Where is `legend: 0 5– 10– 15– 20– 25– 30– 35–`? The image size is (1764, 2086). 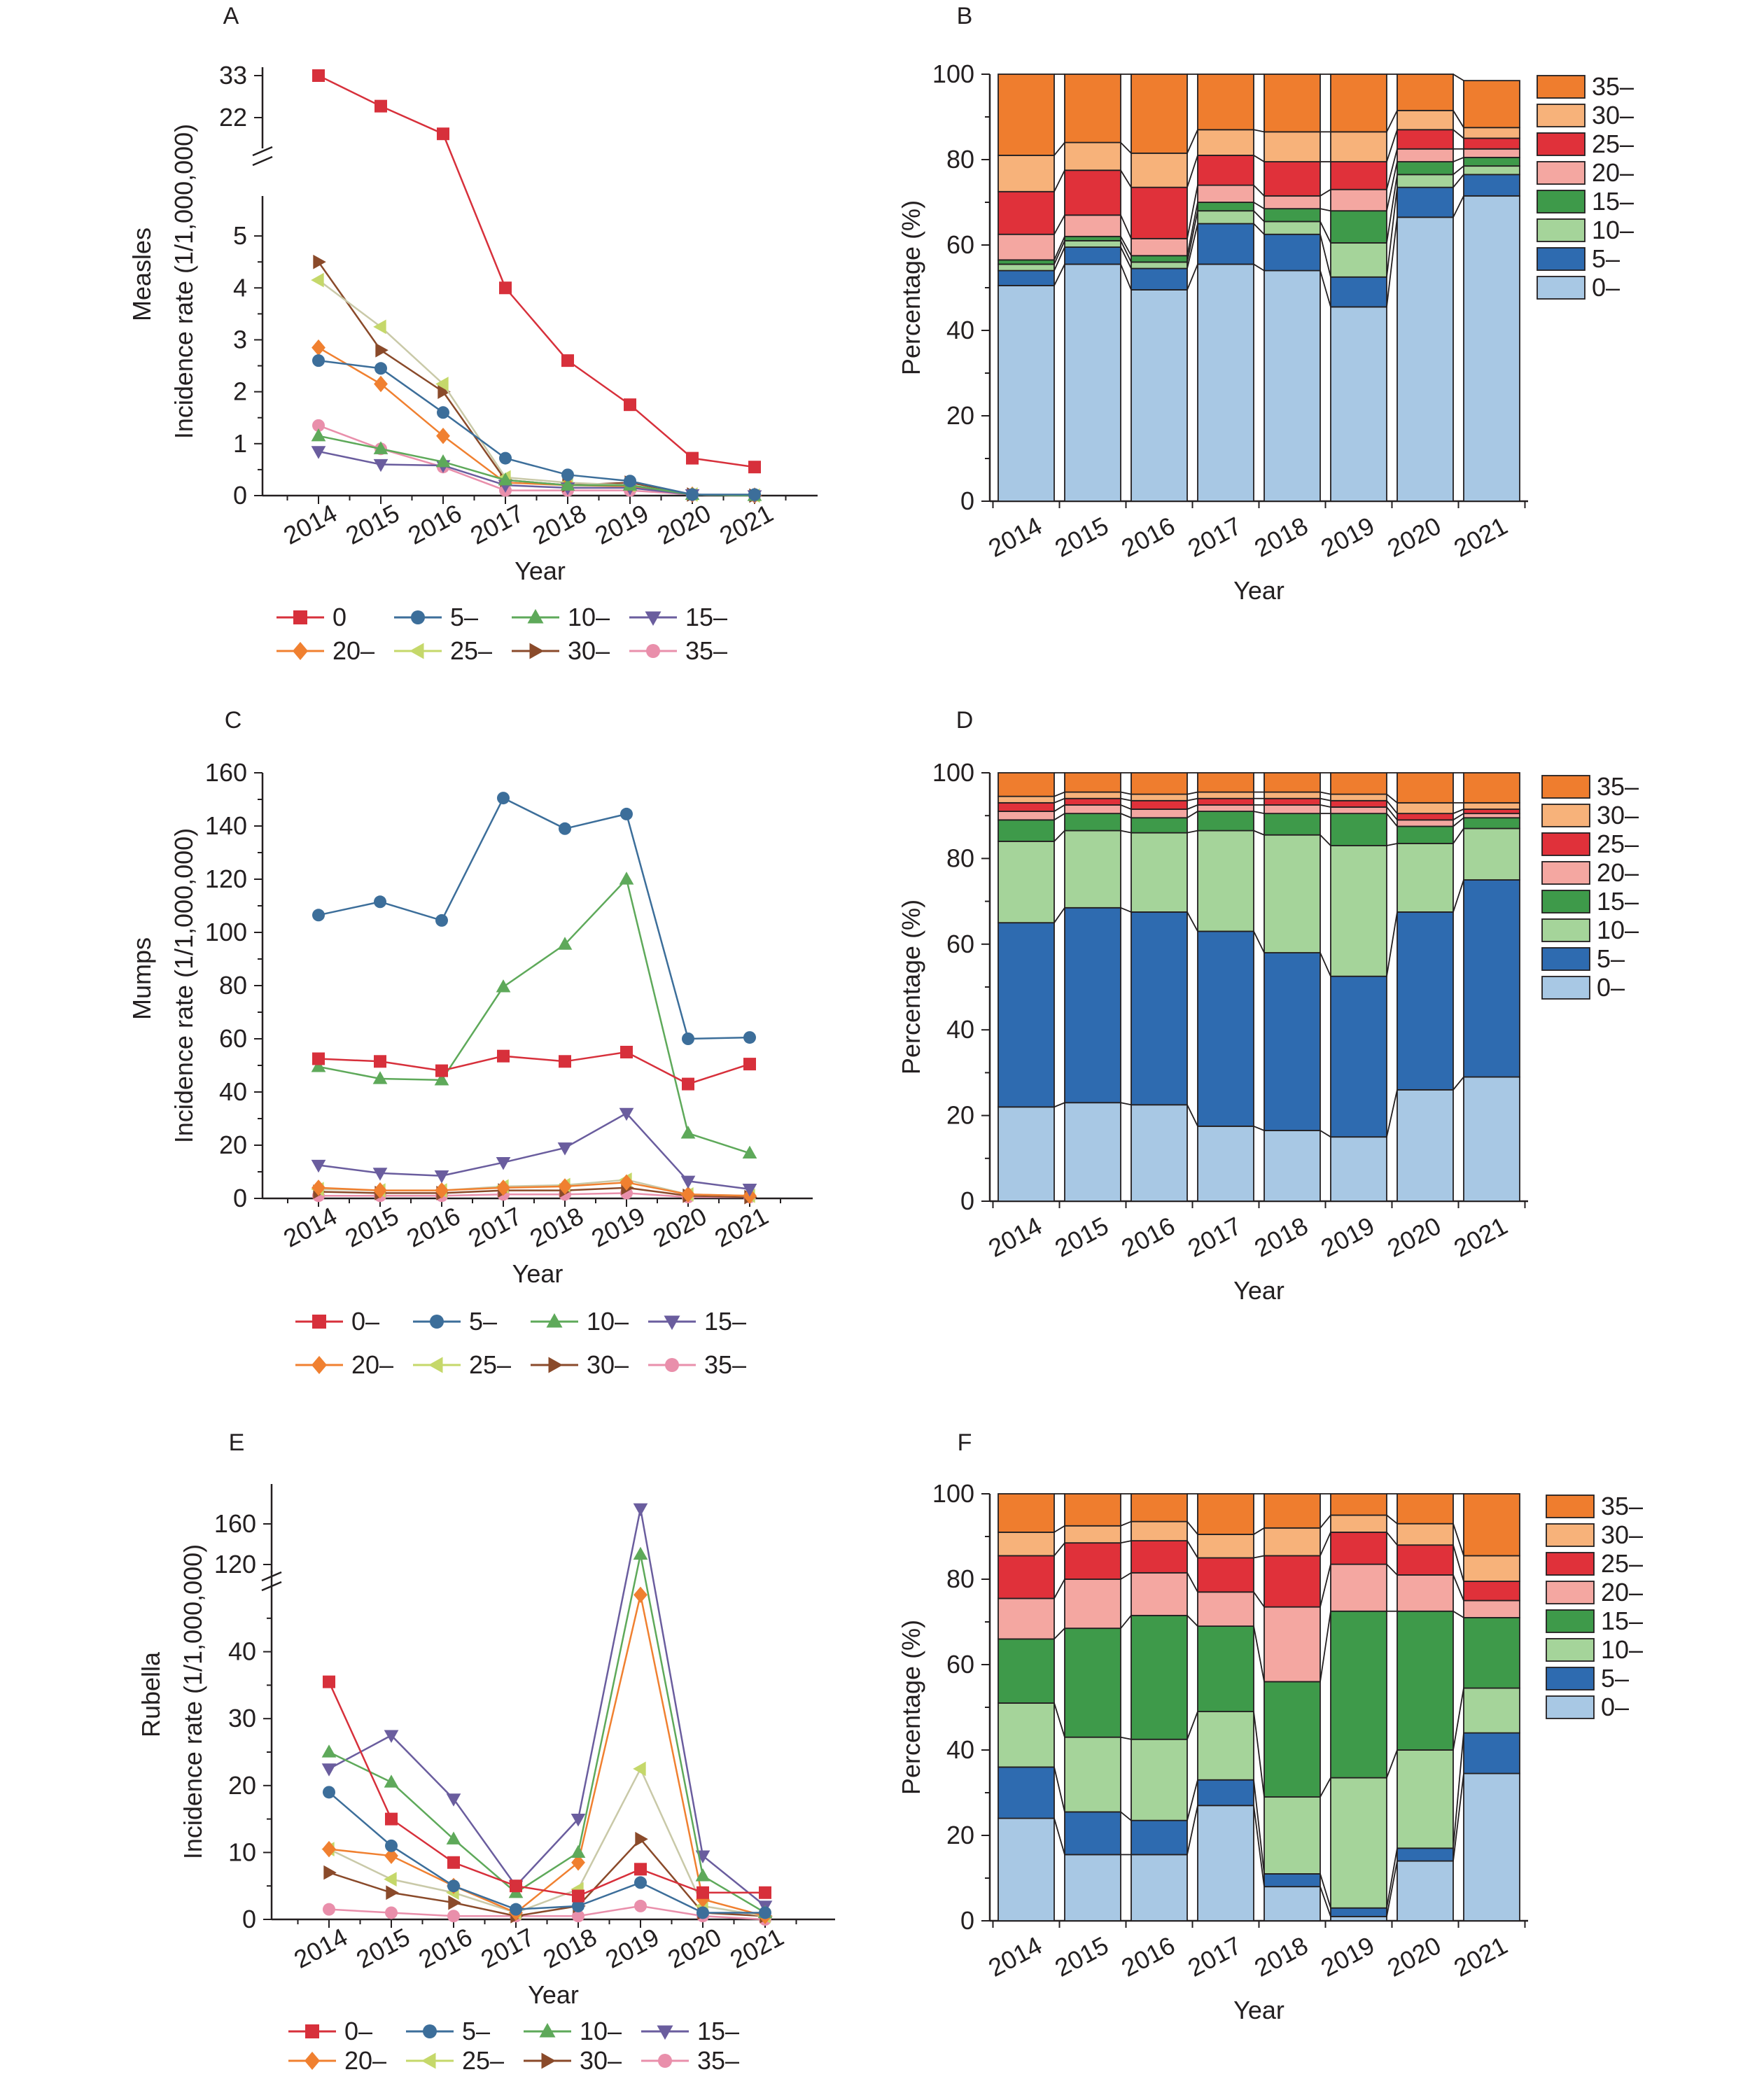 legend: 0 5– 10– 15– 20– 25– 30– 35– is located at coordinates (501, 634).